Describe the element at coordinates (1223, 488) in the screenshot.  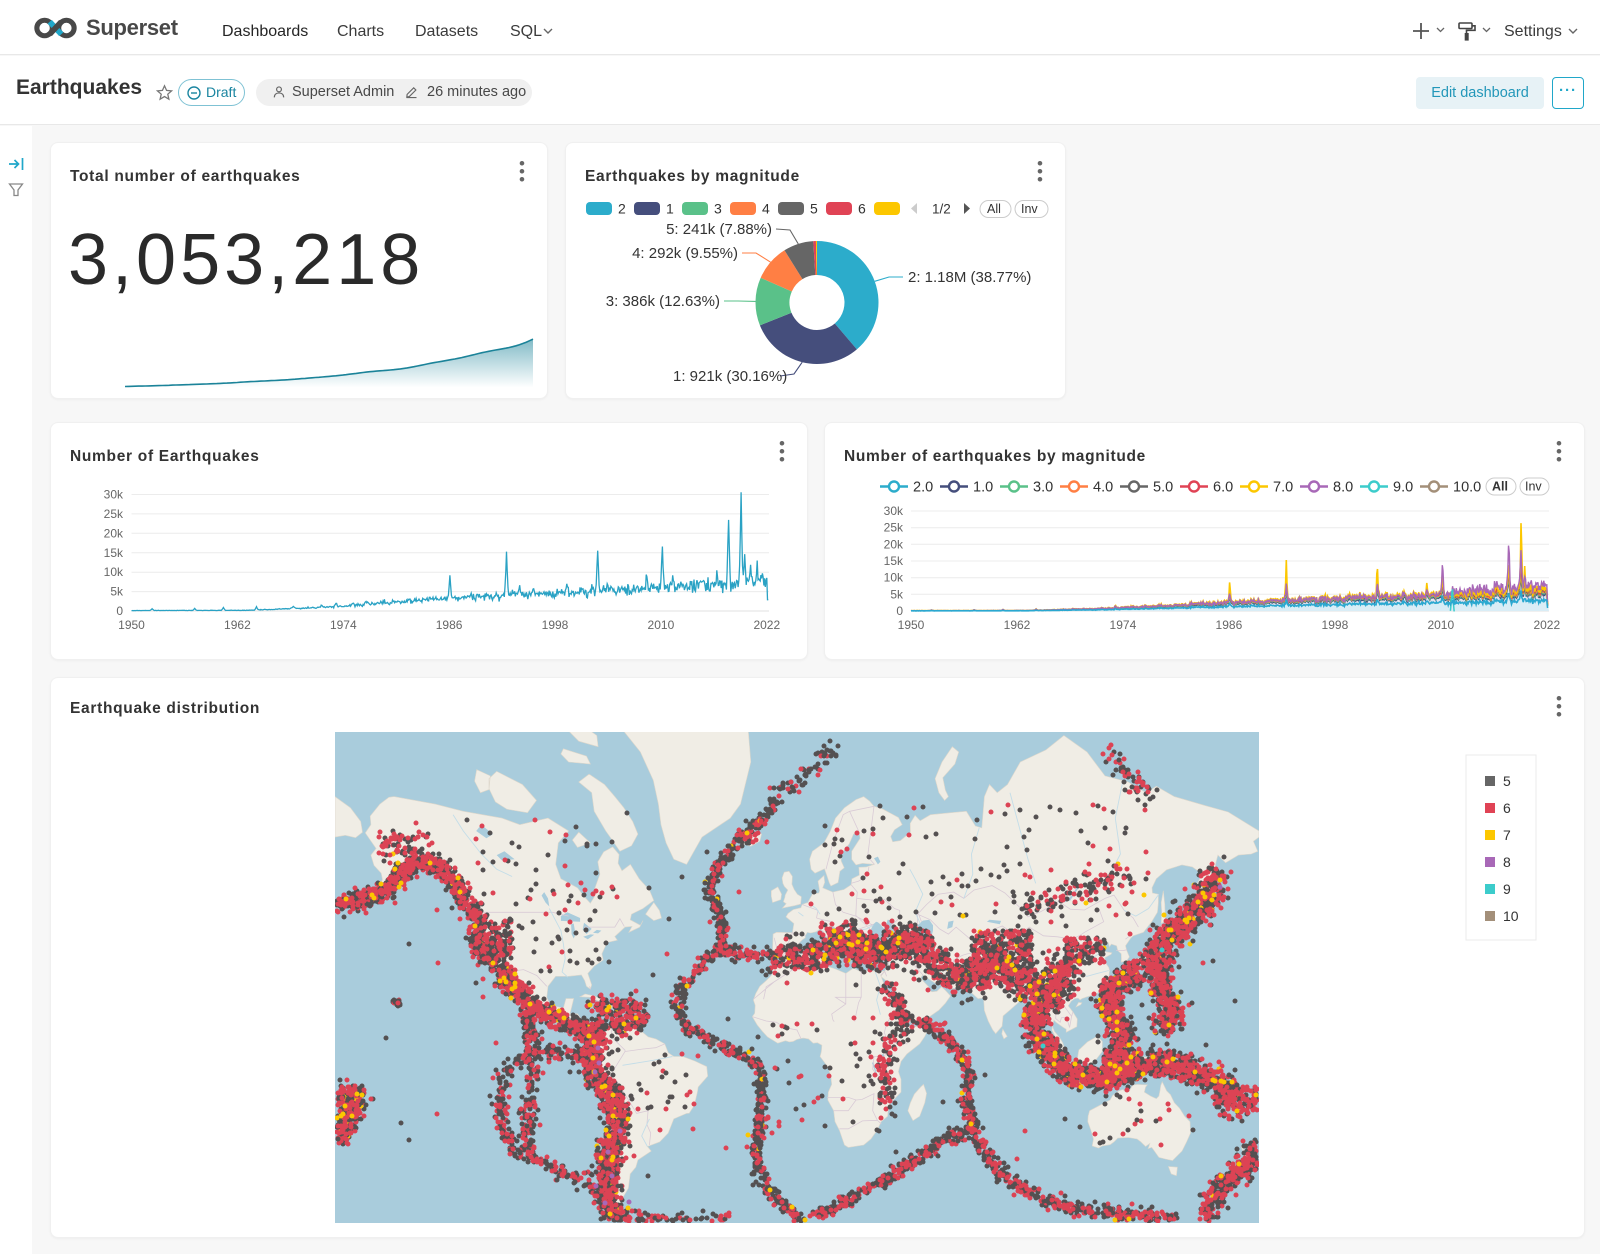
I see `svg-text: 6.0` at that location.